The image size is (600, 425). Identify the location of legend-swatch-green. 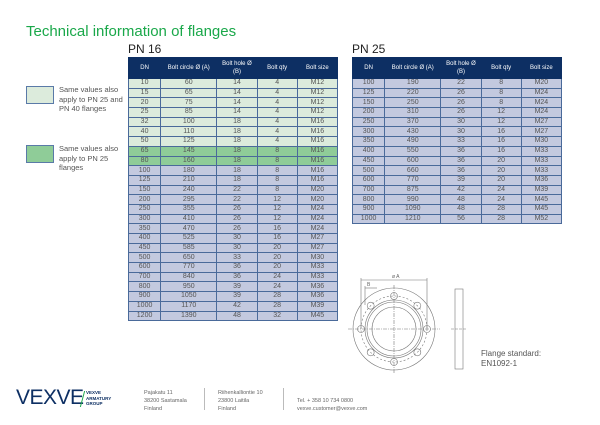
(40, 154).